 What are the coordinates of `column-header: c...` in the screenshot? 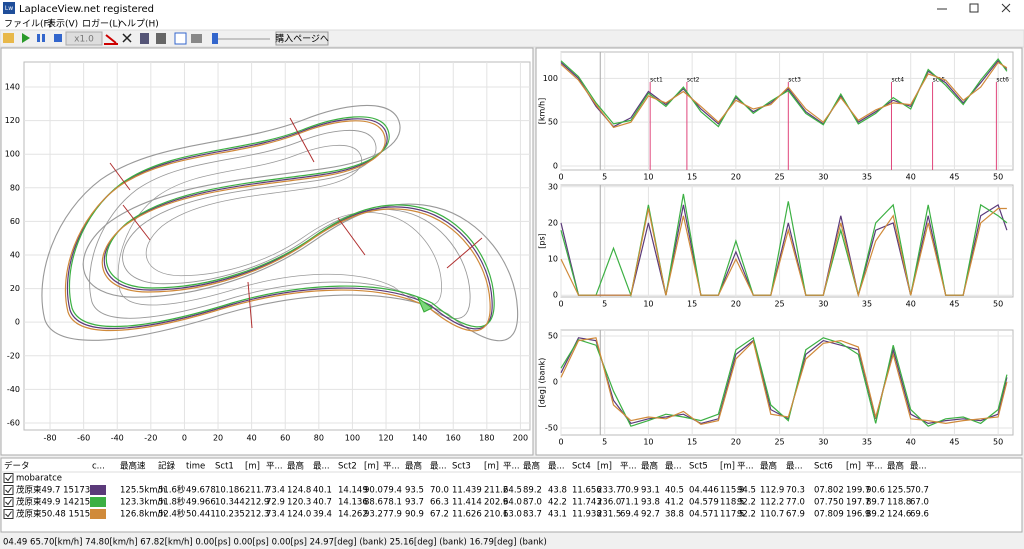 It's located at (98, 467).